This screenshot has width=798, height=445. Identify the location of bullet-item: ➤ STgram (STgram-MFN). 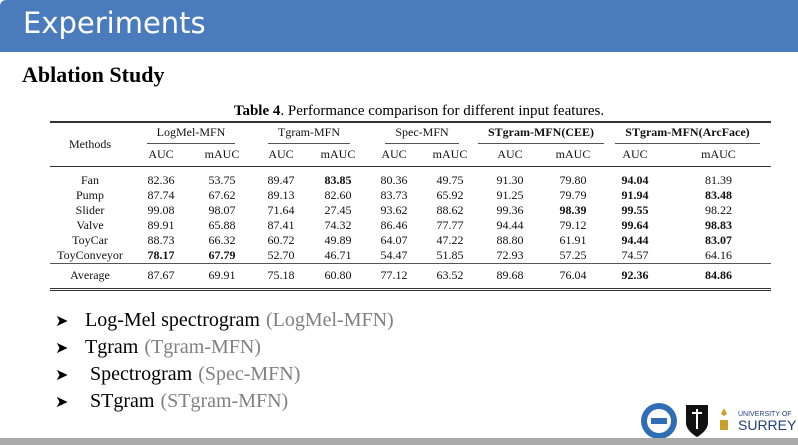
(224, 401).